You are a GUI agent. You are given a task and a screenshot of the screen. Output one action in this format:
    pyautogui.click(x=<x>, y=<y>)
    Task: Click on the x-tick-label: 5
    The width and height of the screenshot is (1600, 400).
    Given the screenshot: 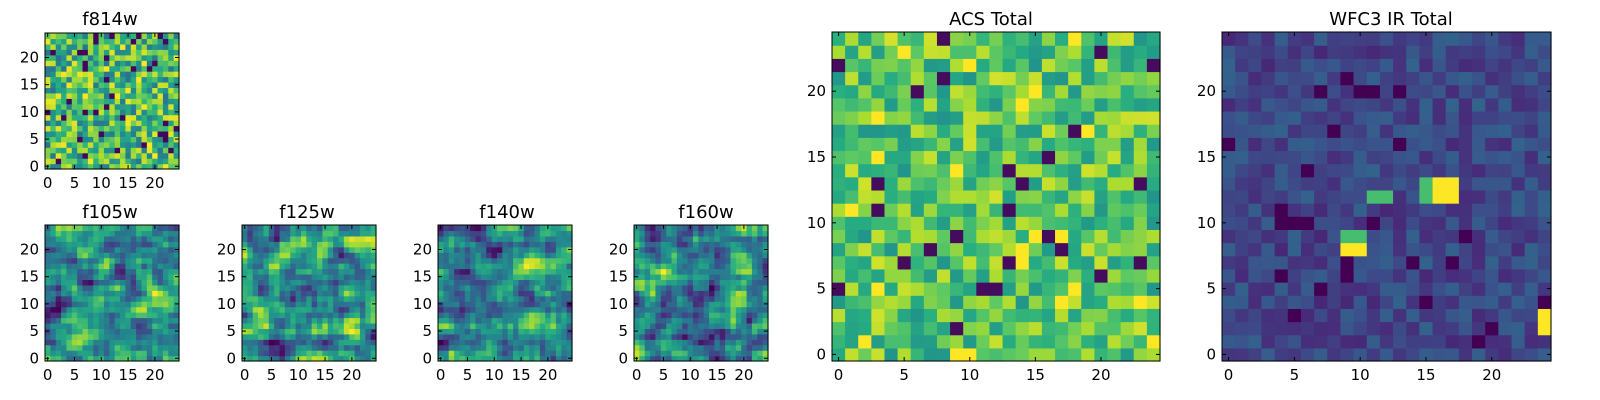 What is the action you would take?
    pyautogui.click(x=75, y=183)
    